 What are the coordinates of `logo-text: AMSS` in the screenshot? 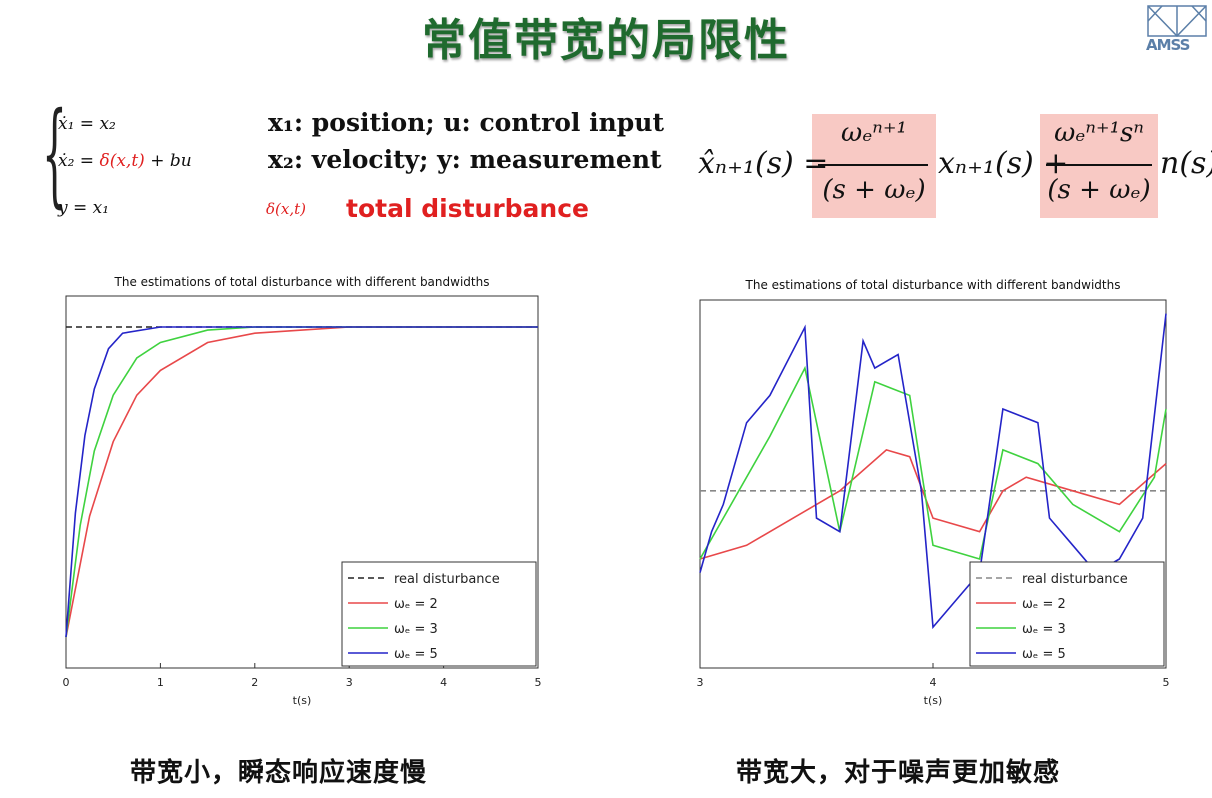 It's located at (1168, 45).